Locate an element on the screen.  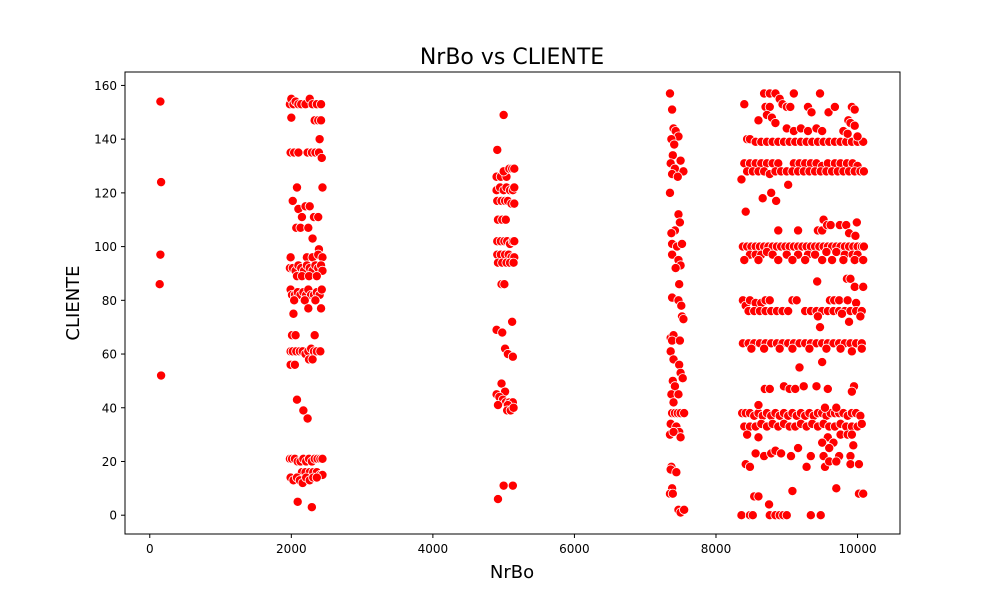
y-tick-label: 160 is located at coordinates (105, 86).